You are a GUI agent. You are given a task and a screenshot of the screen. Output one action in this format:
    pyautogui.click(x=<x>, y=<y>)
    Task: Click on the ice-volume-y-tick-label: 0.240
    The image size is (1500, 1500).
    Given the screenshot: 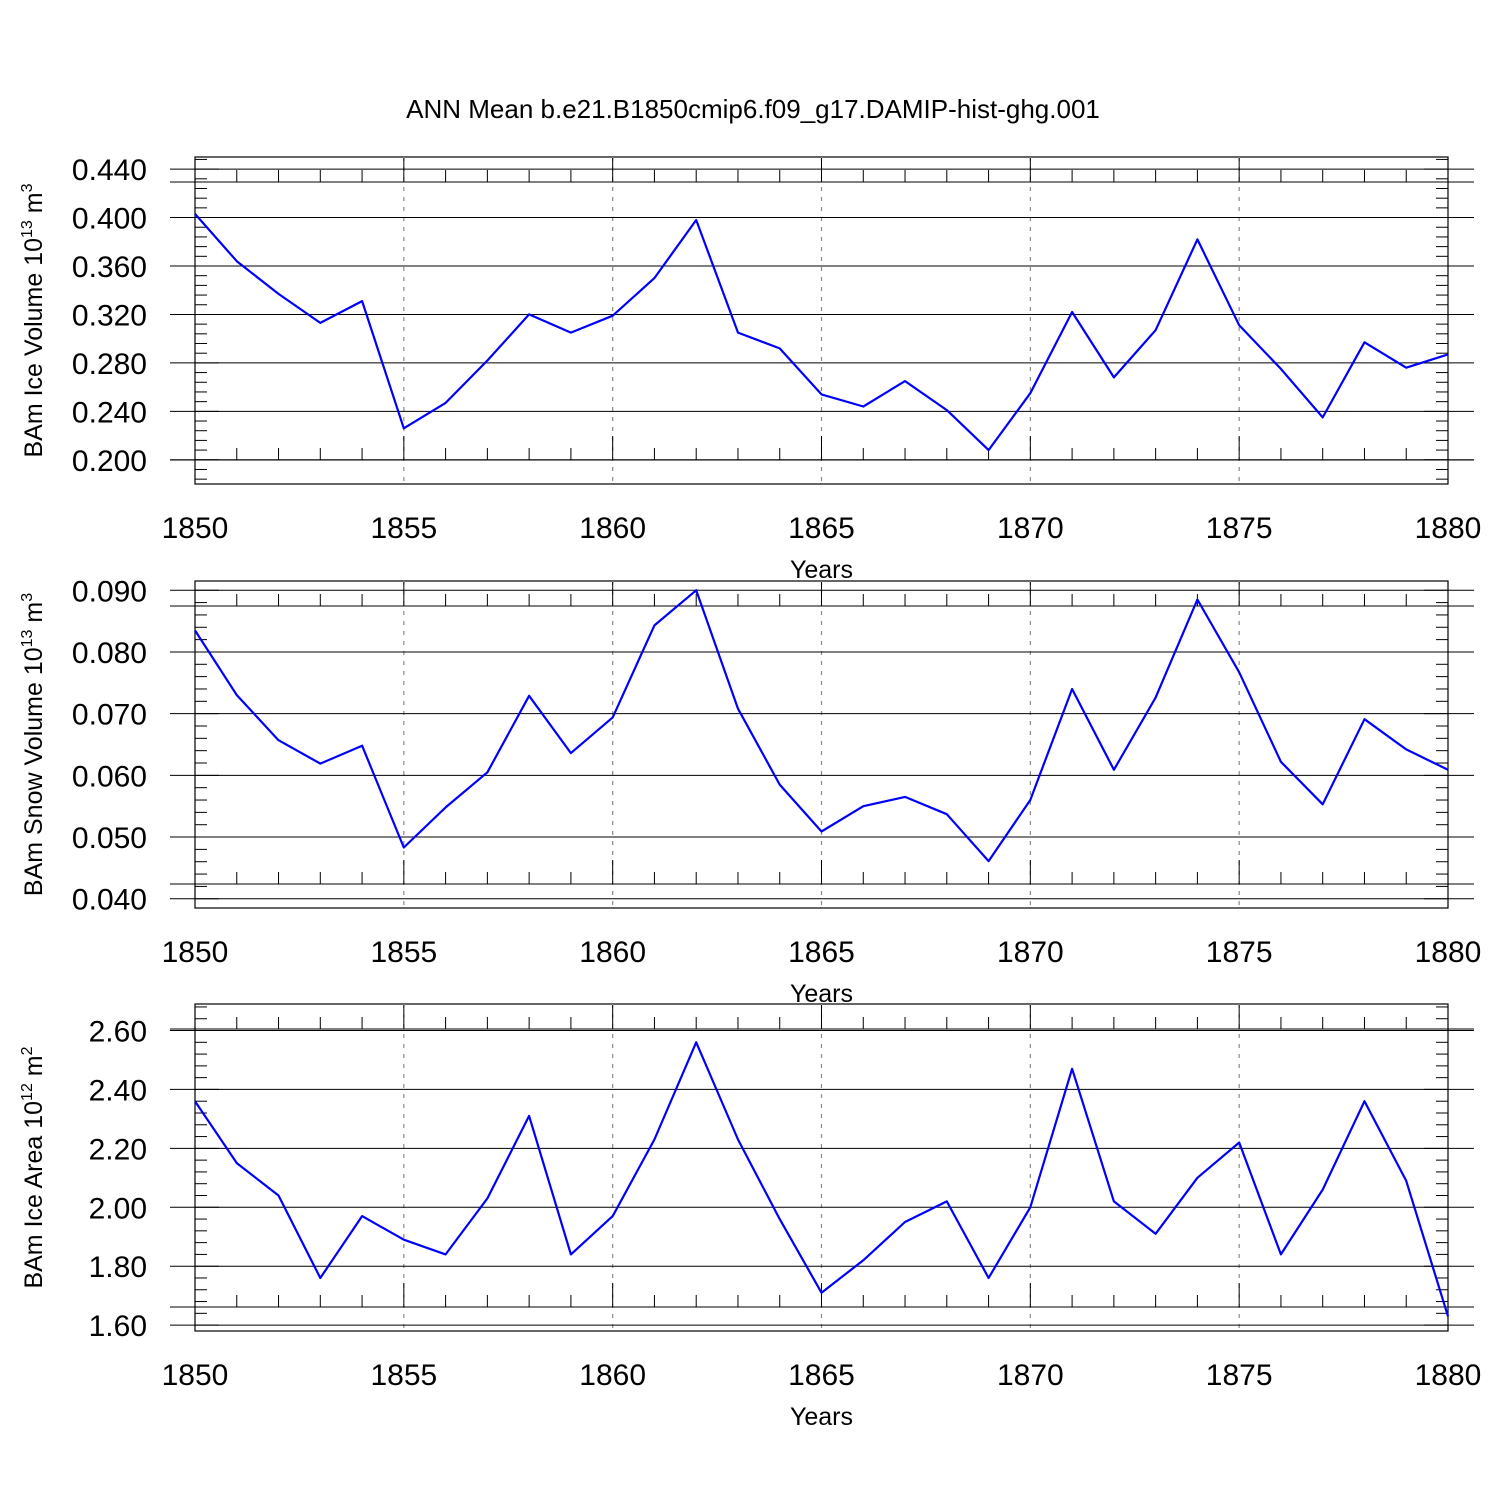 What is the action you would take?
    pyautogui.click(x=109, y=412)
    